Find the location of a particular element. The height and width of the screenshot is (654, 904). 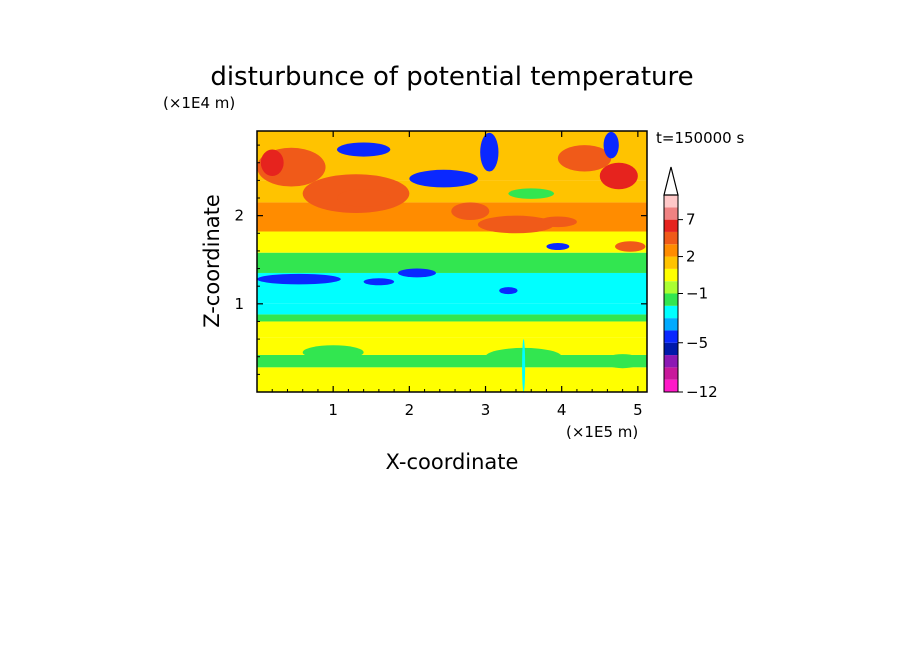

colorbar-label: −5 is located at coordinates (697, 343).